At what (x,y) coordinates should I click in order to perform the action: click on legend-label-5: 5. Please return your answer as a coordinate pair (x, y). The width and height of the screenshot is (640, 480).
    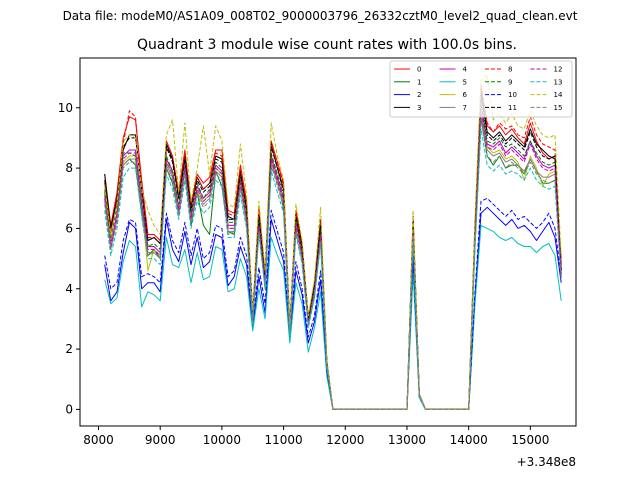
    Looking at the image, I should click on (465, 82).